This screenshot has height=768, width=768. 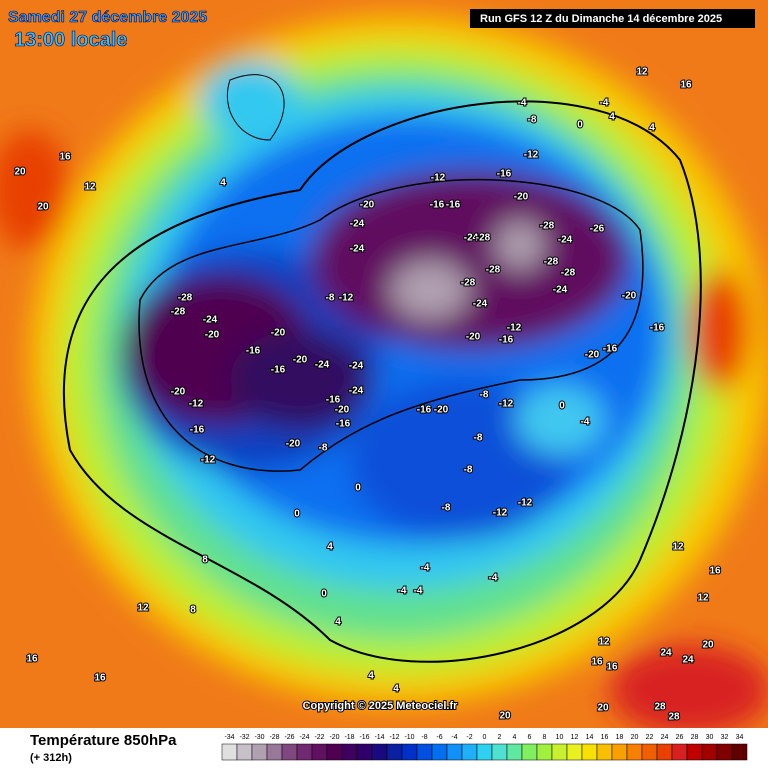 I want to click on scale-label: -30, so click(x=259, y=737).